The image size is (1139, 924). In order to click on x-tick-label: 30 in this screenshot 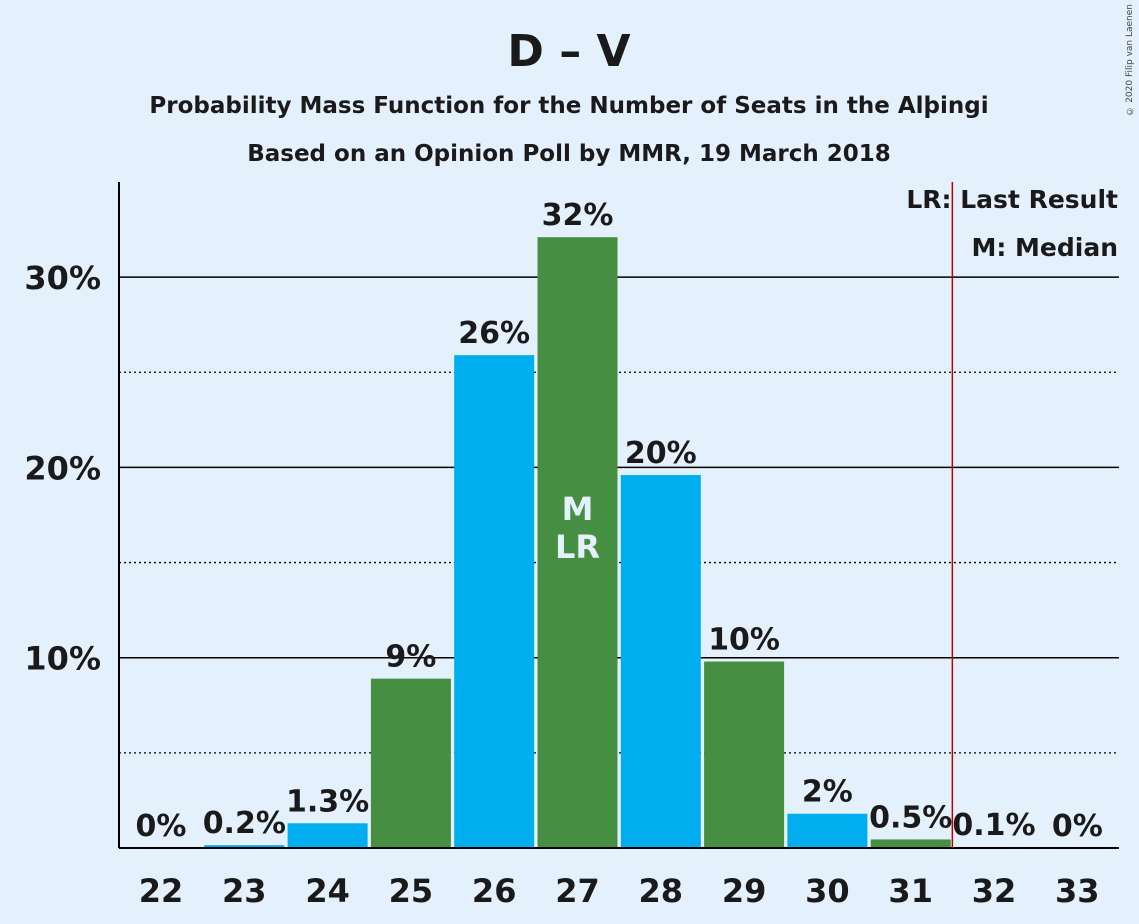, I will do `click(827, 891)`.